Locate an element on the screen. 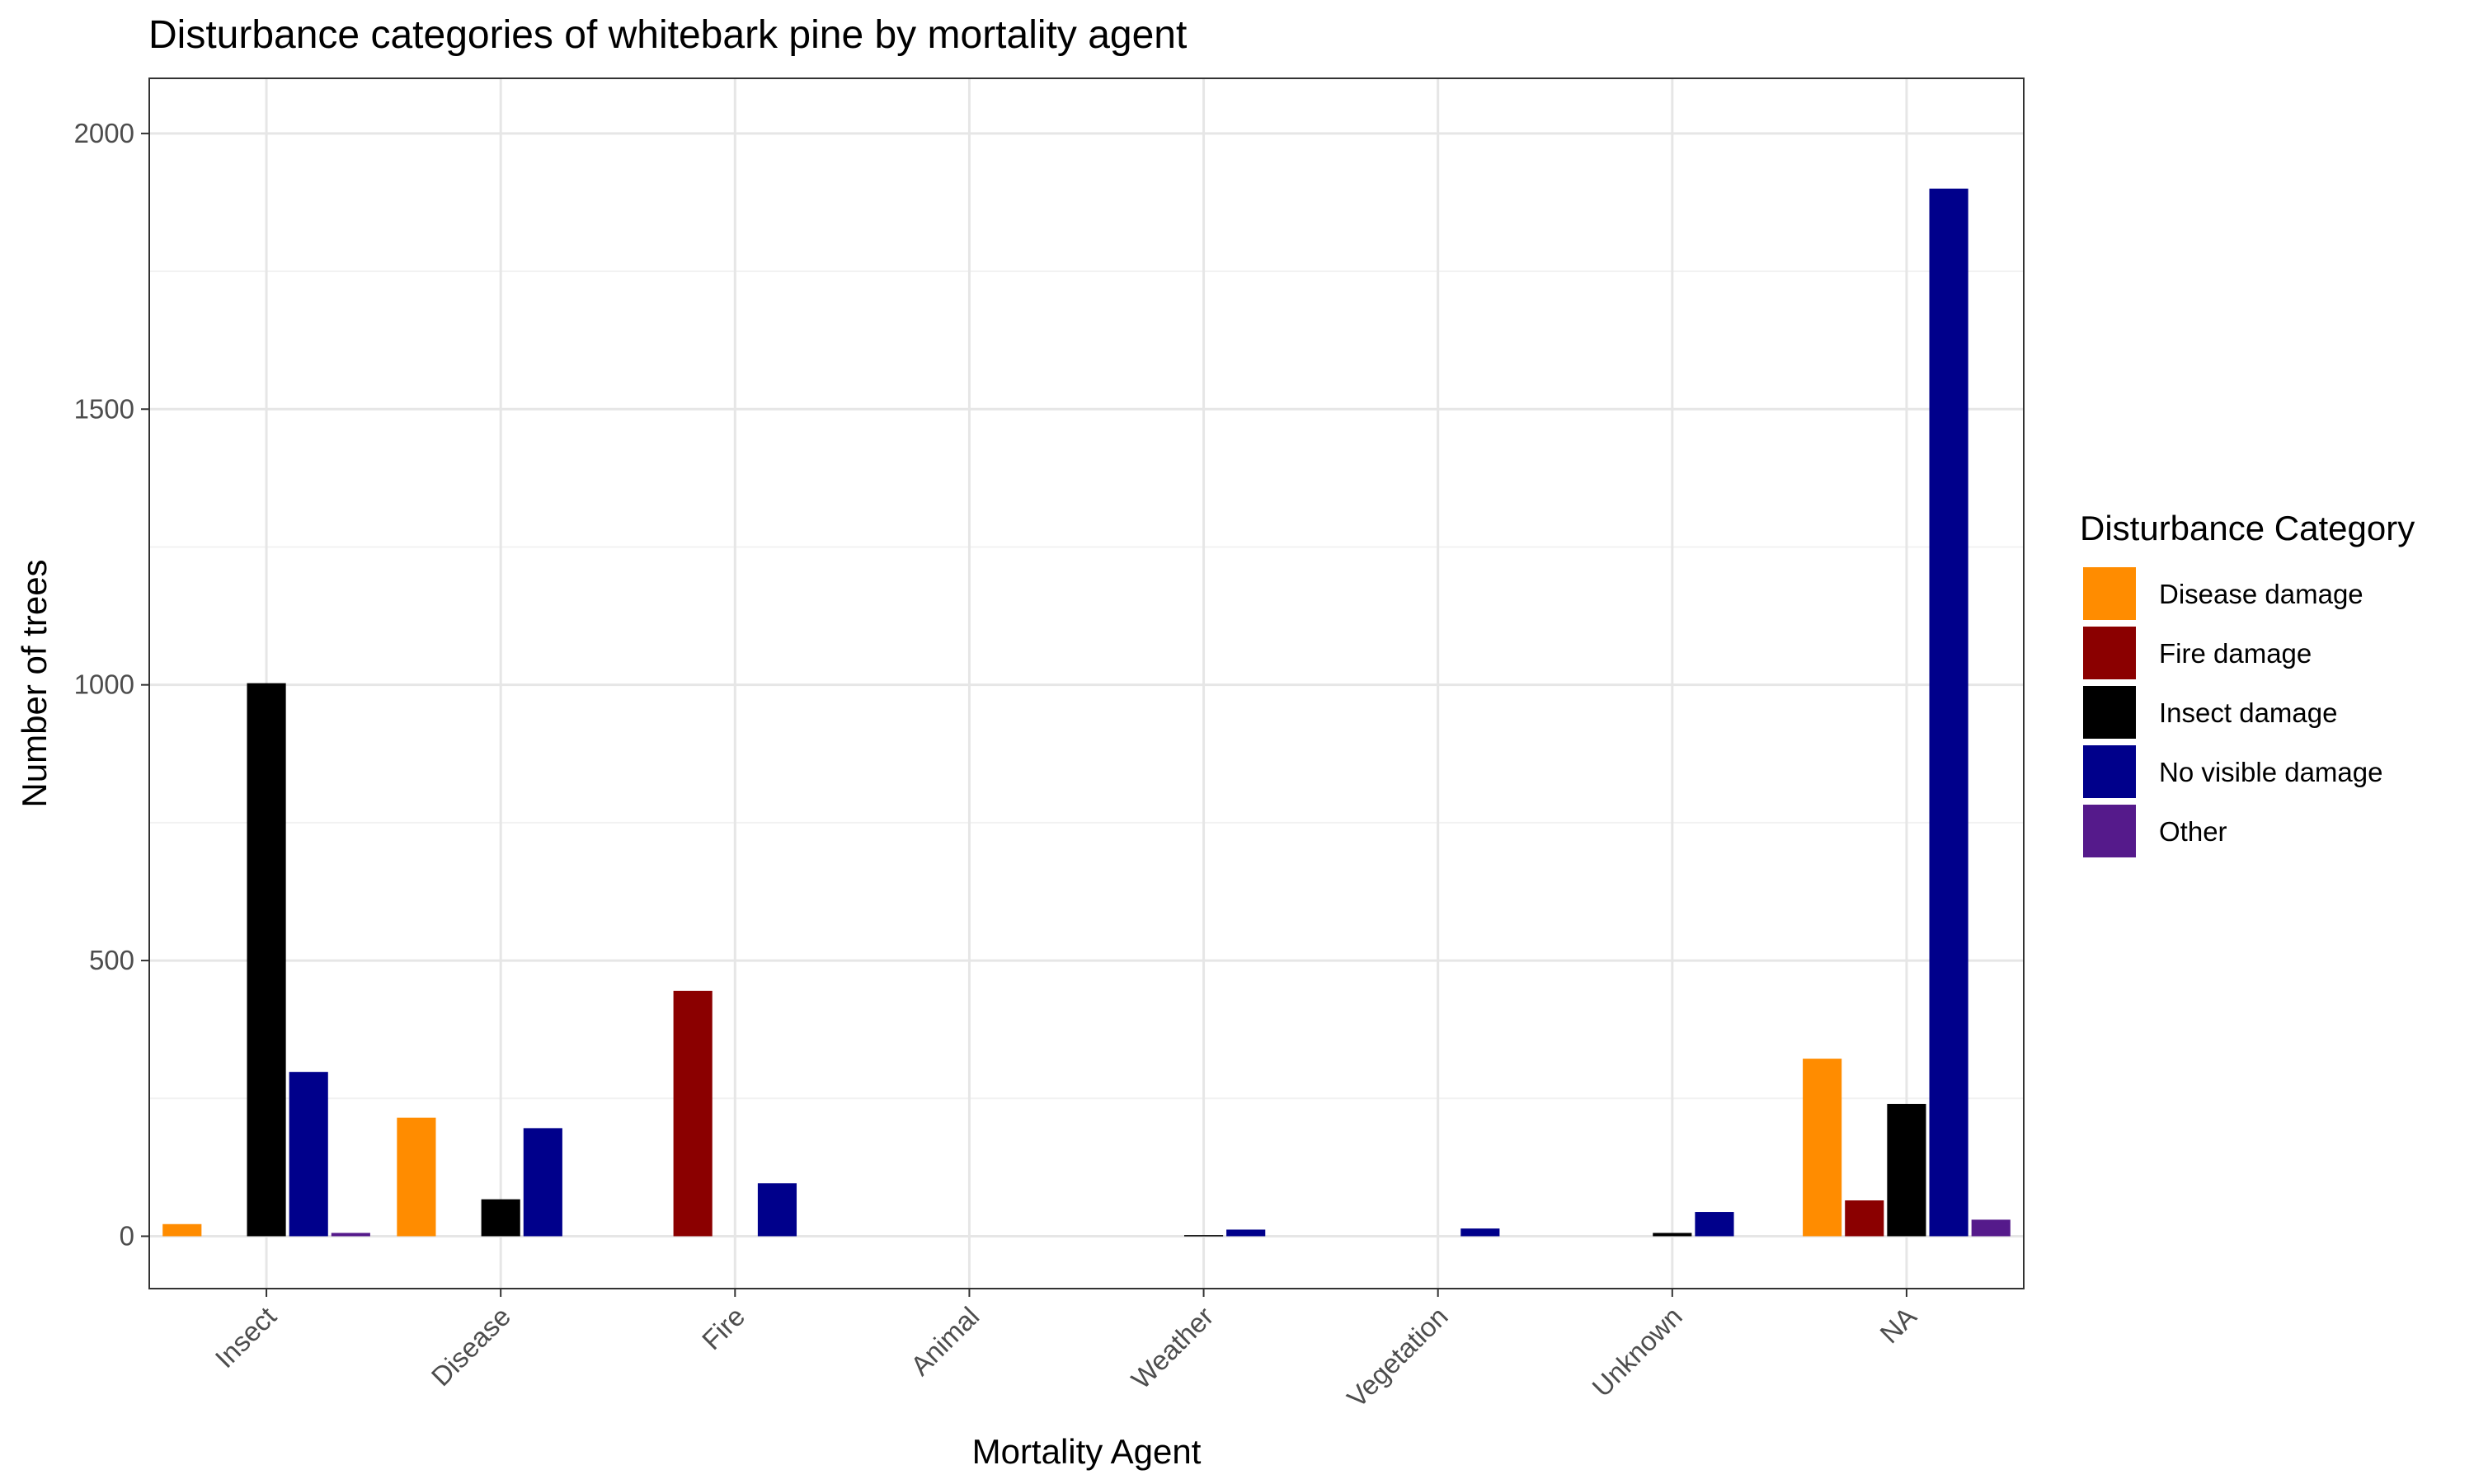 The image size is (2474, 1484). x-tick-label: Insect is located at coordinates (245, 1337).